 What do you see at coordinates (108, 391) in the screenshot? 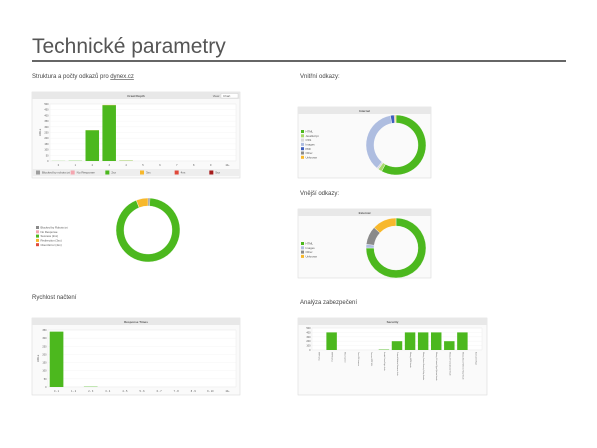
I see `x-tick-label: 3 - 4` at bounding box center [108, 391].